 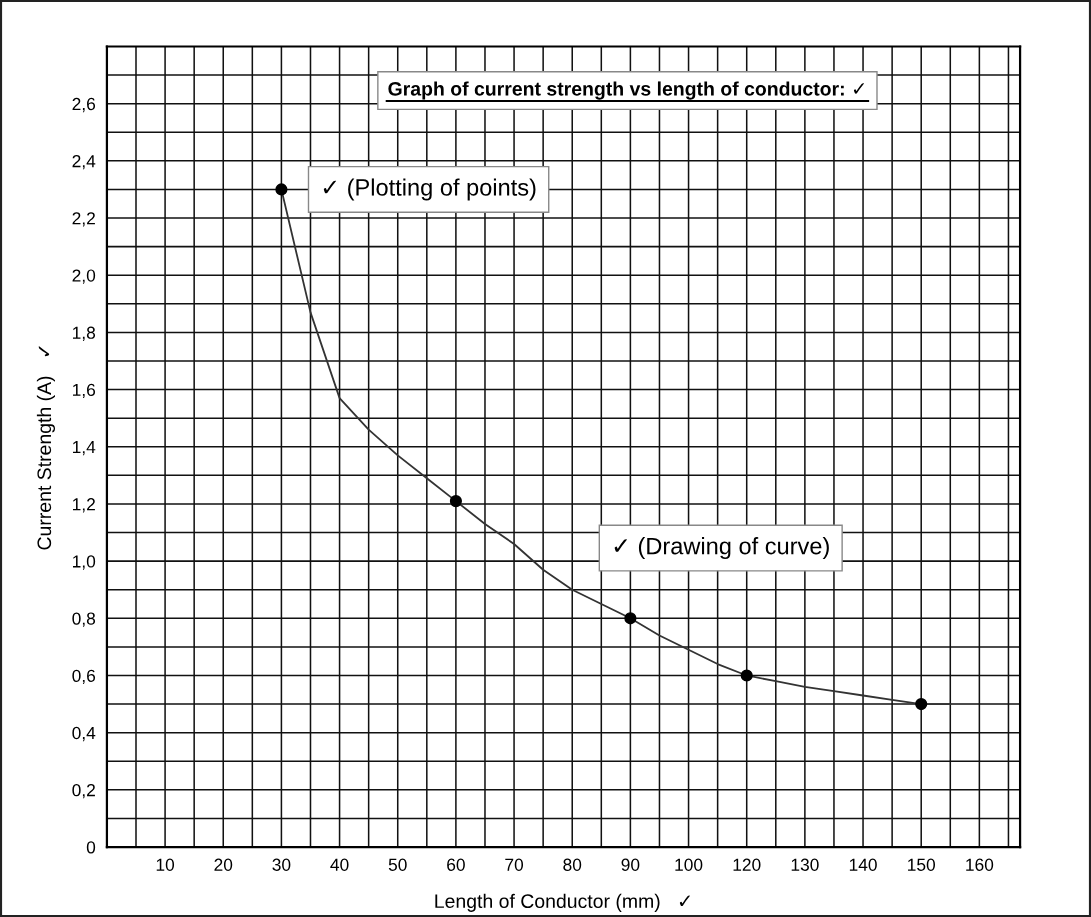 What do you see at coordinates (514, 864) in the screenshot?
I see `x-tick-label: 70` at bounding box center [514, 864].